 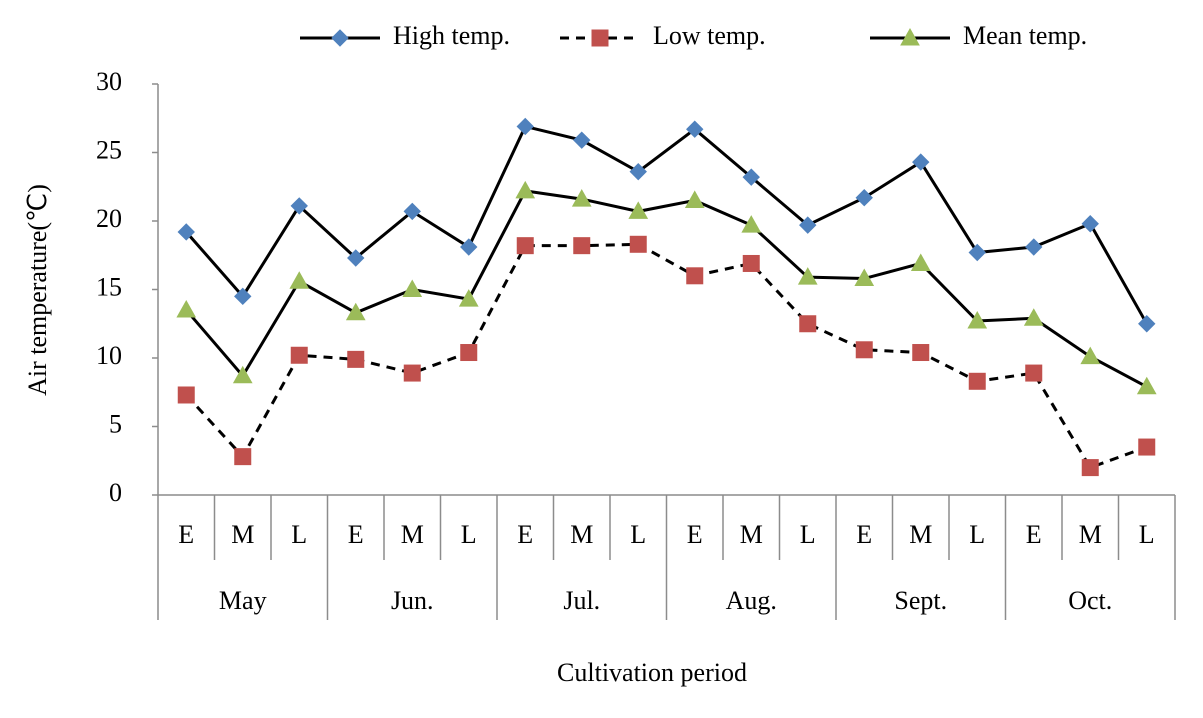 What do you see at coordinates (451, 35) in the screenshot?
I see `legend-label: High temp.` at bounding box center [451, 35].